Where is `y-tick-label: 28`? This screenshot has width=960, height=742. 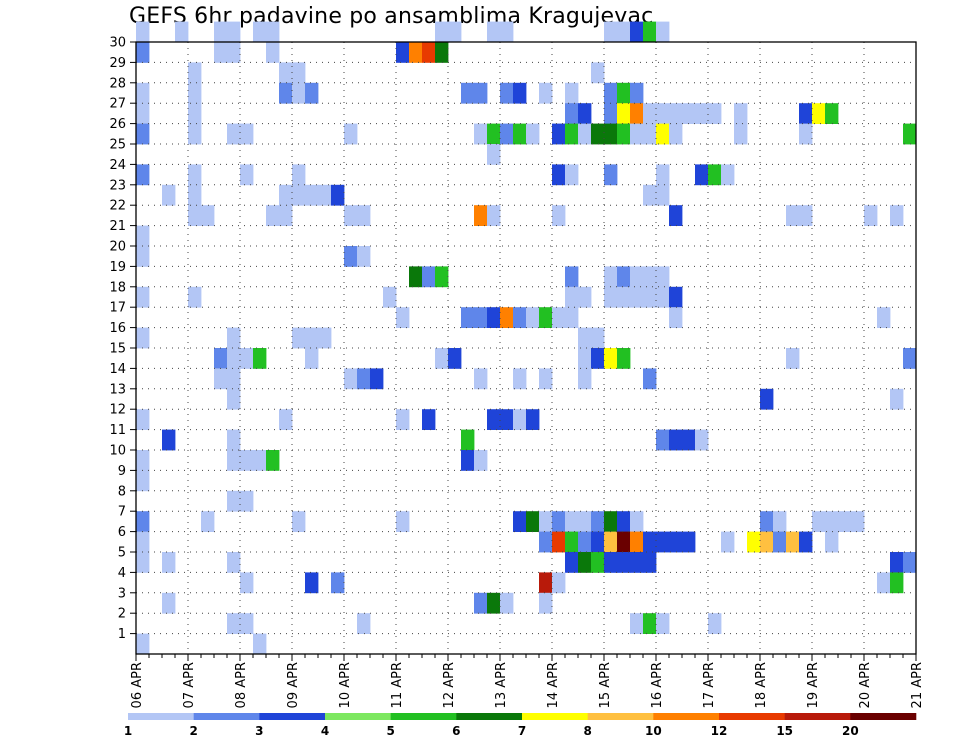 y-tick-label: 28 is located at coordinates (117, 83).